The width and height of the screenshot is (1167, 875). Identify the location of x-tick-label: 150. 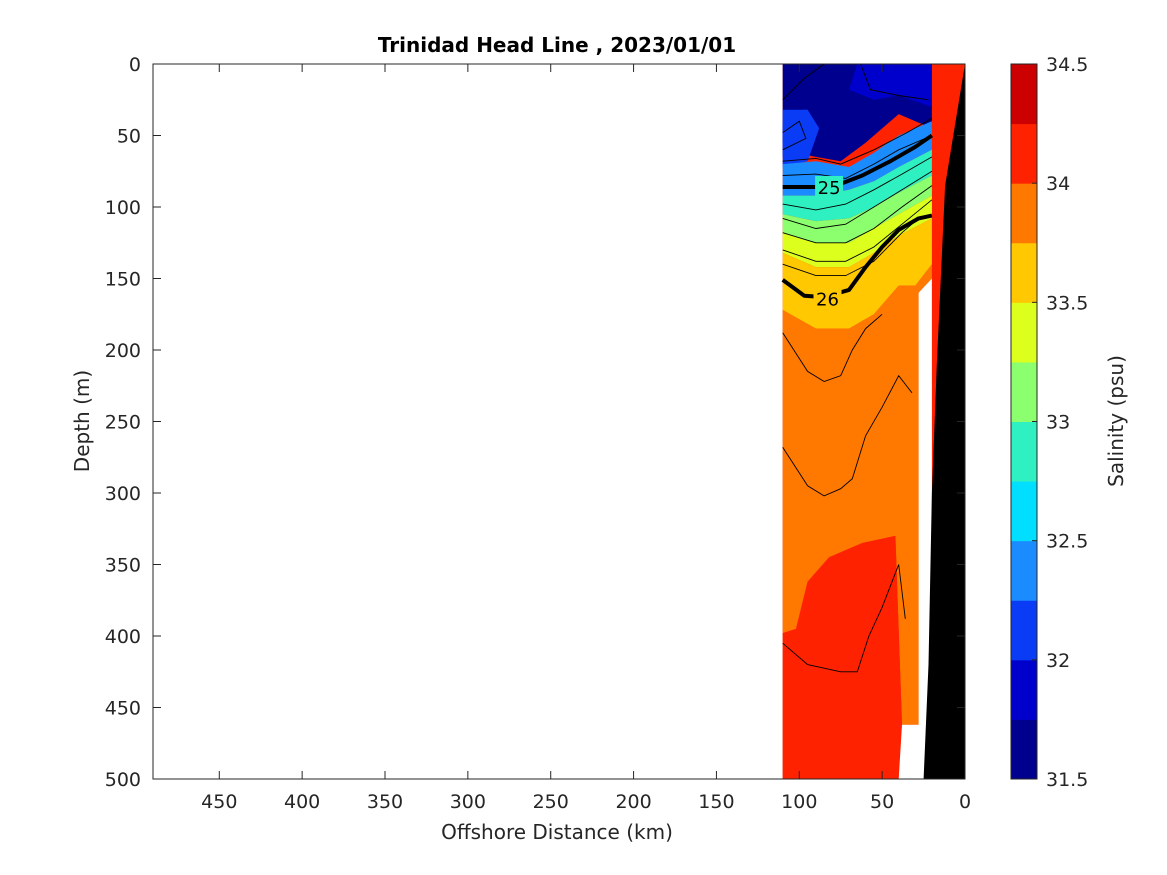
(716, 802).